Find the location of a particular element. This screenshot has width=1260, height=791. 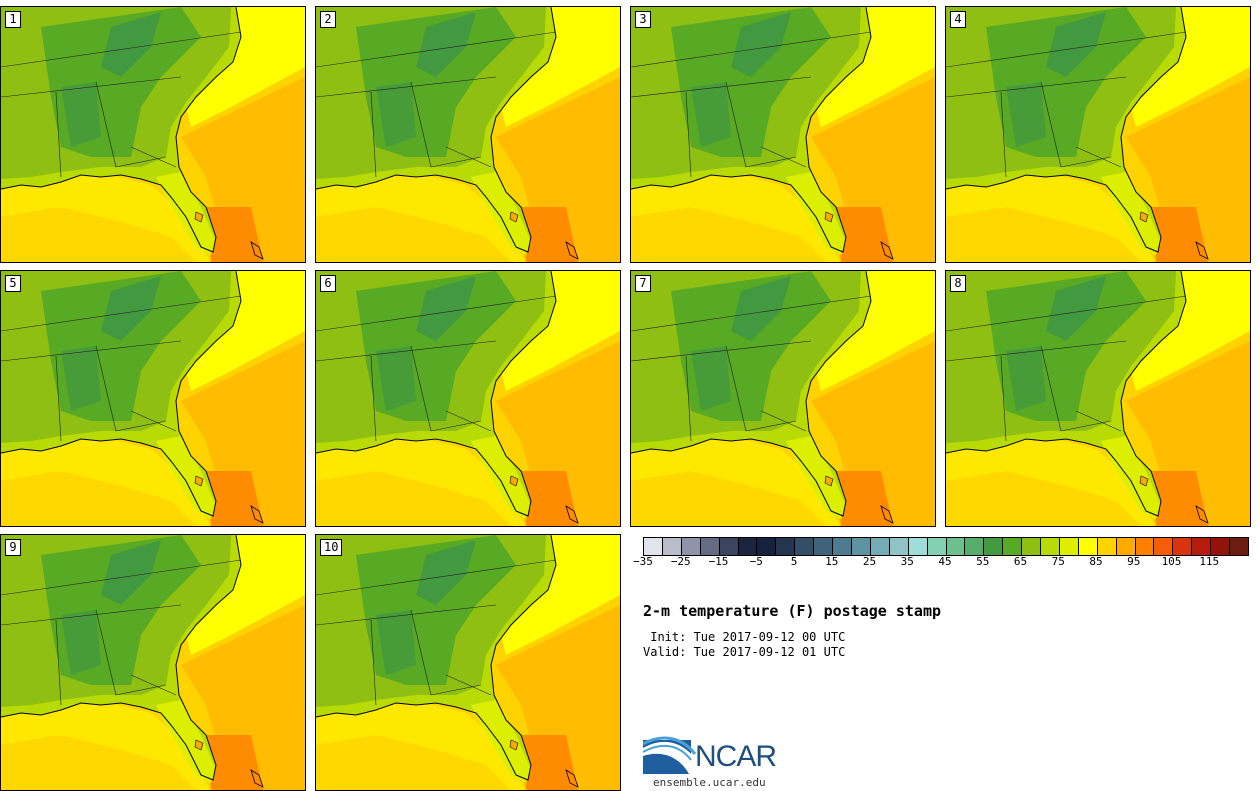

colorbar-tick-label: 115 is located at coordinates (1209, 561).